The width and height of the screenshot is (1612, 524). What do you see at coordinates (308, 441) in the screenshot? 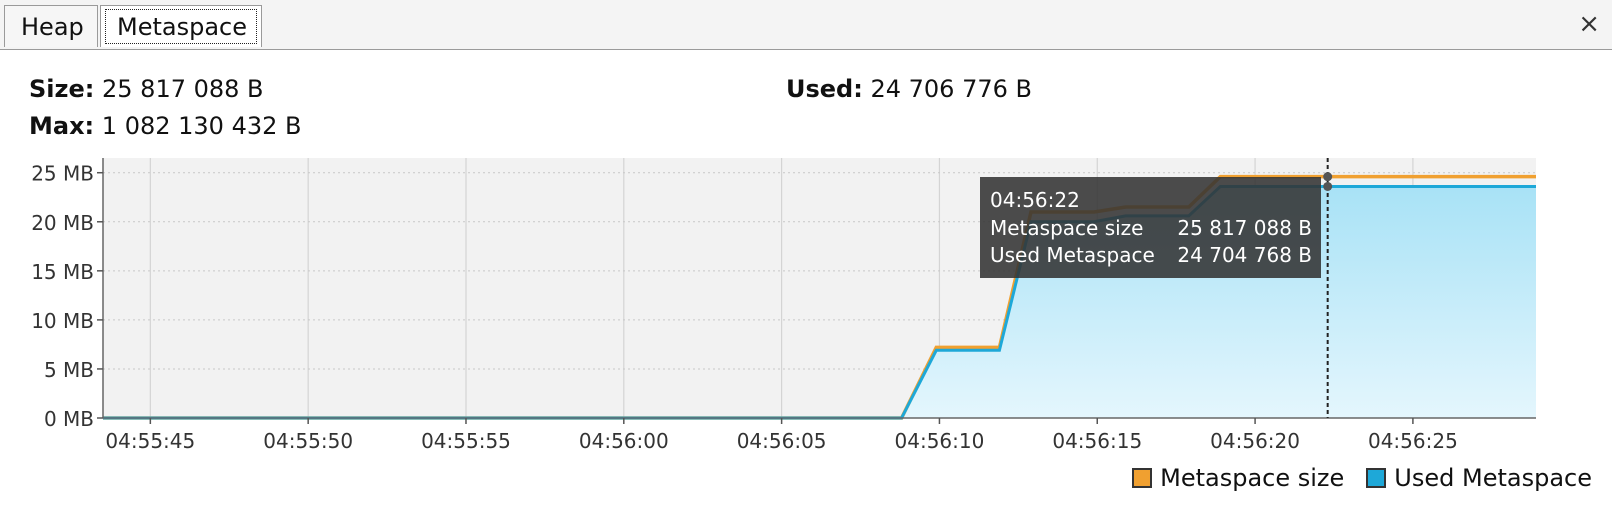
I see `x-tick-label: 04:55:50` at bounding box center [308, 441].